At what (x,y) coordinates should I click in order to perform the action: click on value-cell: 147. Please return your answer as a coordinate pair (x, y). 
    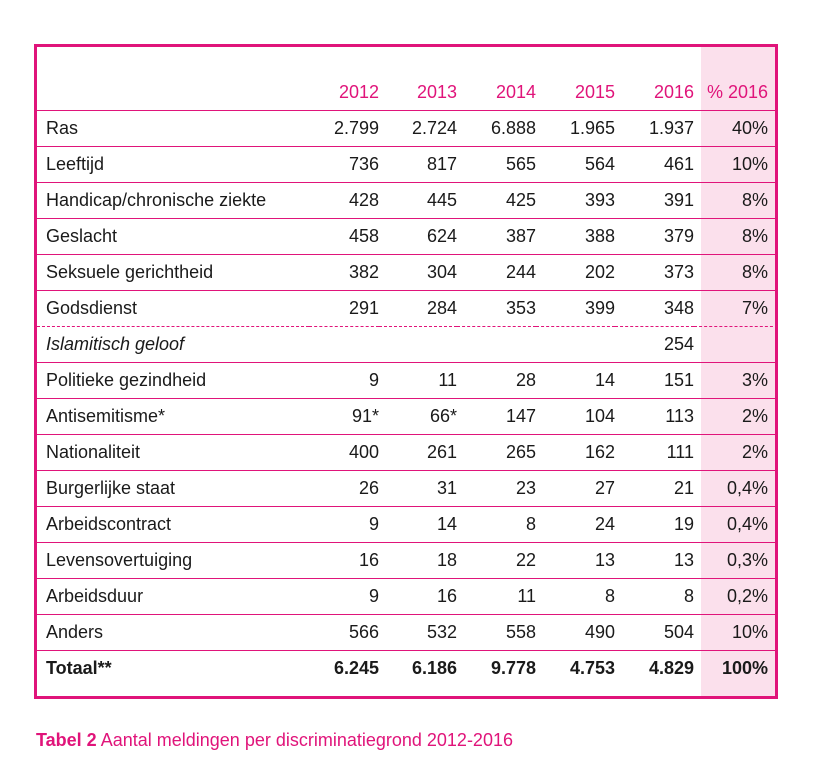
    Looking at the image, I should click on (496, 416).